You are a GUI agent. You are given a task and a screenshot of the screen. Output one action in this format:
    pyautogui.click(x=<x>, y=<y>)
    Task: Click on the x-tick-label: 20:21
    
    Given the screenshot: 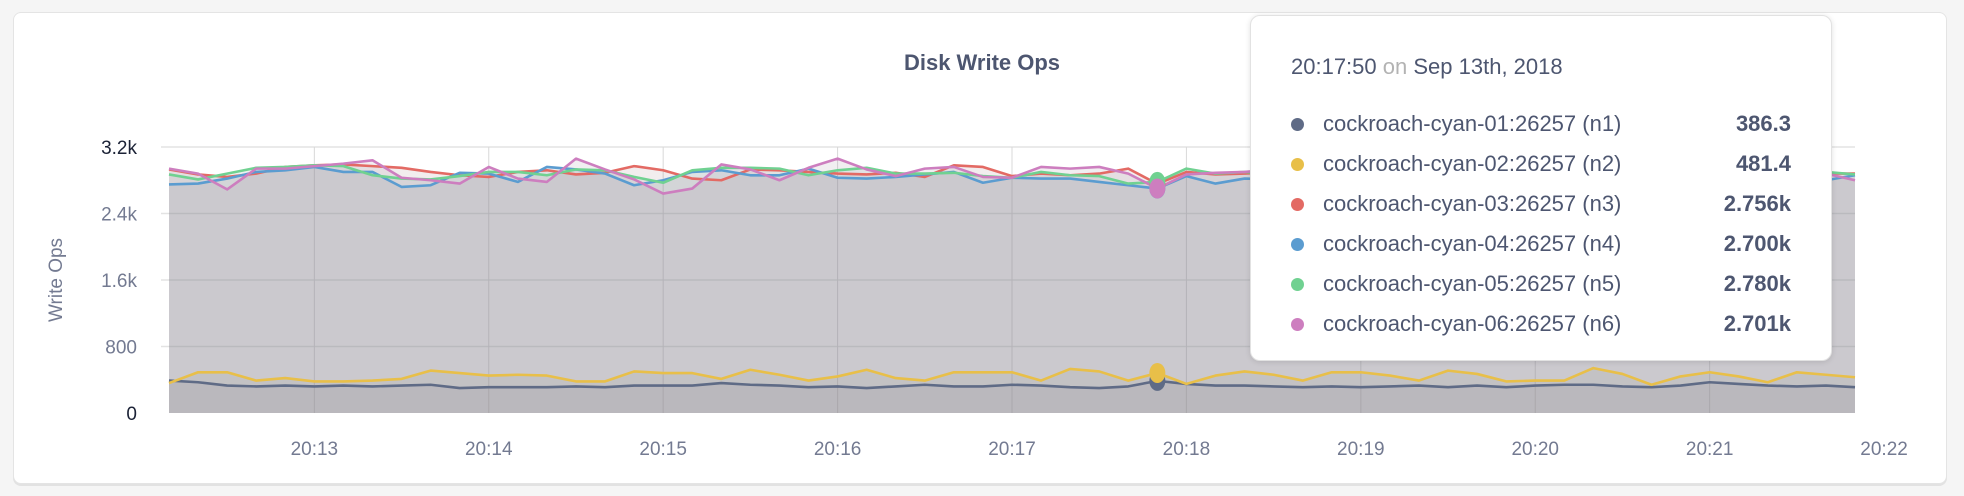 What is the action you would take?
    pyautogui.click(x=1710, y=449)
    